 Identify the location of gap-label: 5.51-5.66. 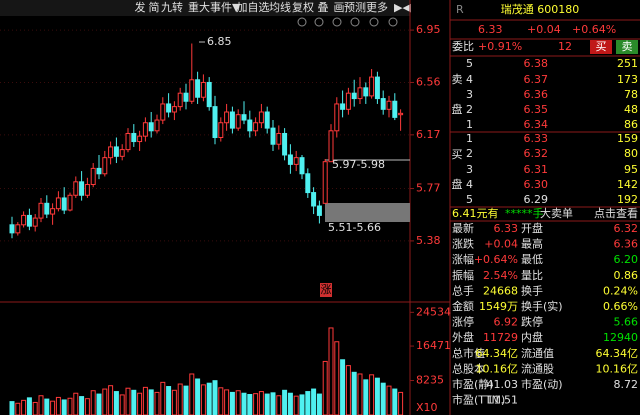
(354, 227).